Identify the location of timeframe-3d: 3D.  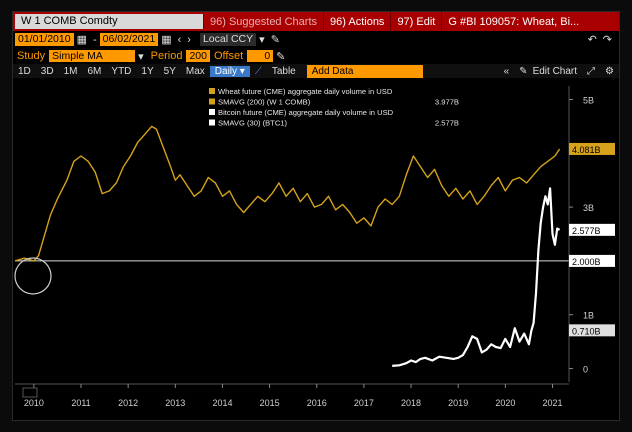
(47, 71).